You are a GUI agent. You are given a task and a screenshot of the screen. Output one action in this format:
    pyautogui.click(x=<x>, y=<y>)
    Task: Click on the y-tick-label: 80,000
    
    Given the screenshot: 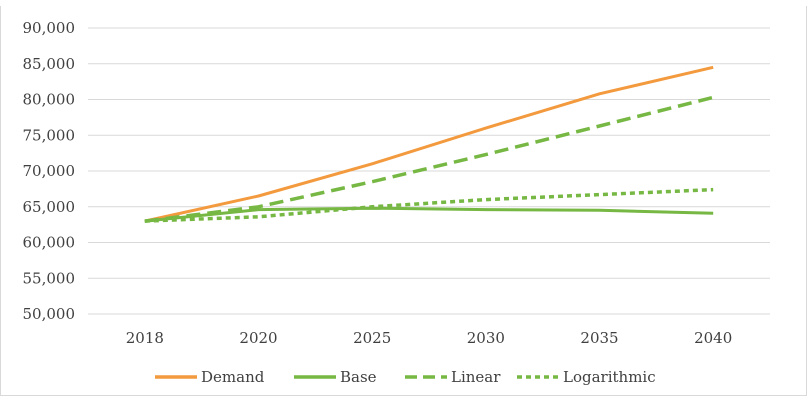 What is the action you would take?
    pyautogui.click(x=49, y=100)
    